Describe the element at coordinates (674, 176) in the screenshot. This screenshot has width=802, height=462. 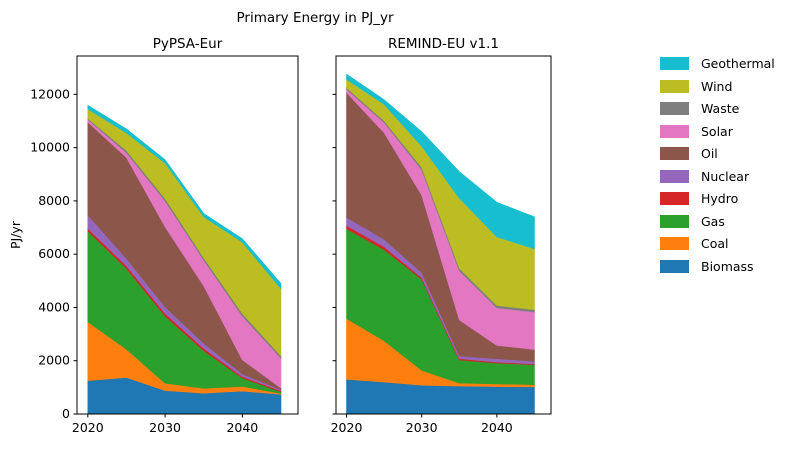
I see `legend-swatch-nuclear` at that location.